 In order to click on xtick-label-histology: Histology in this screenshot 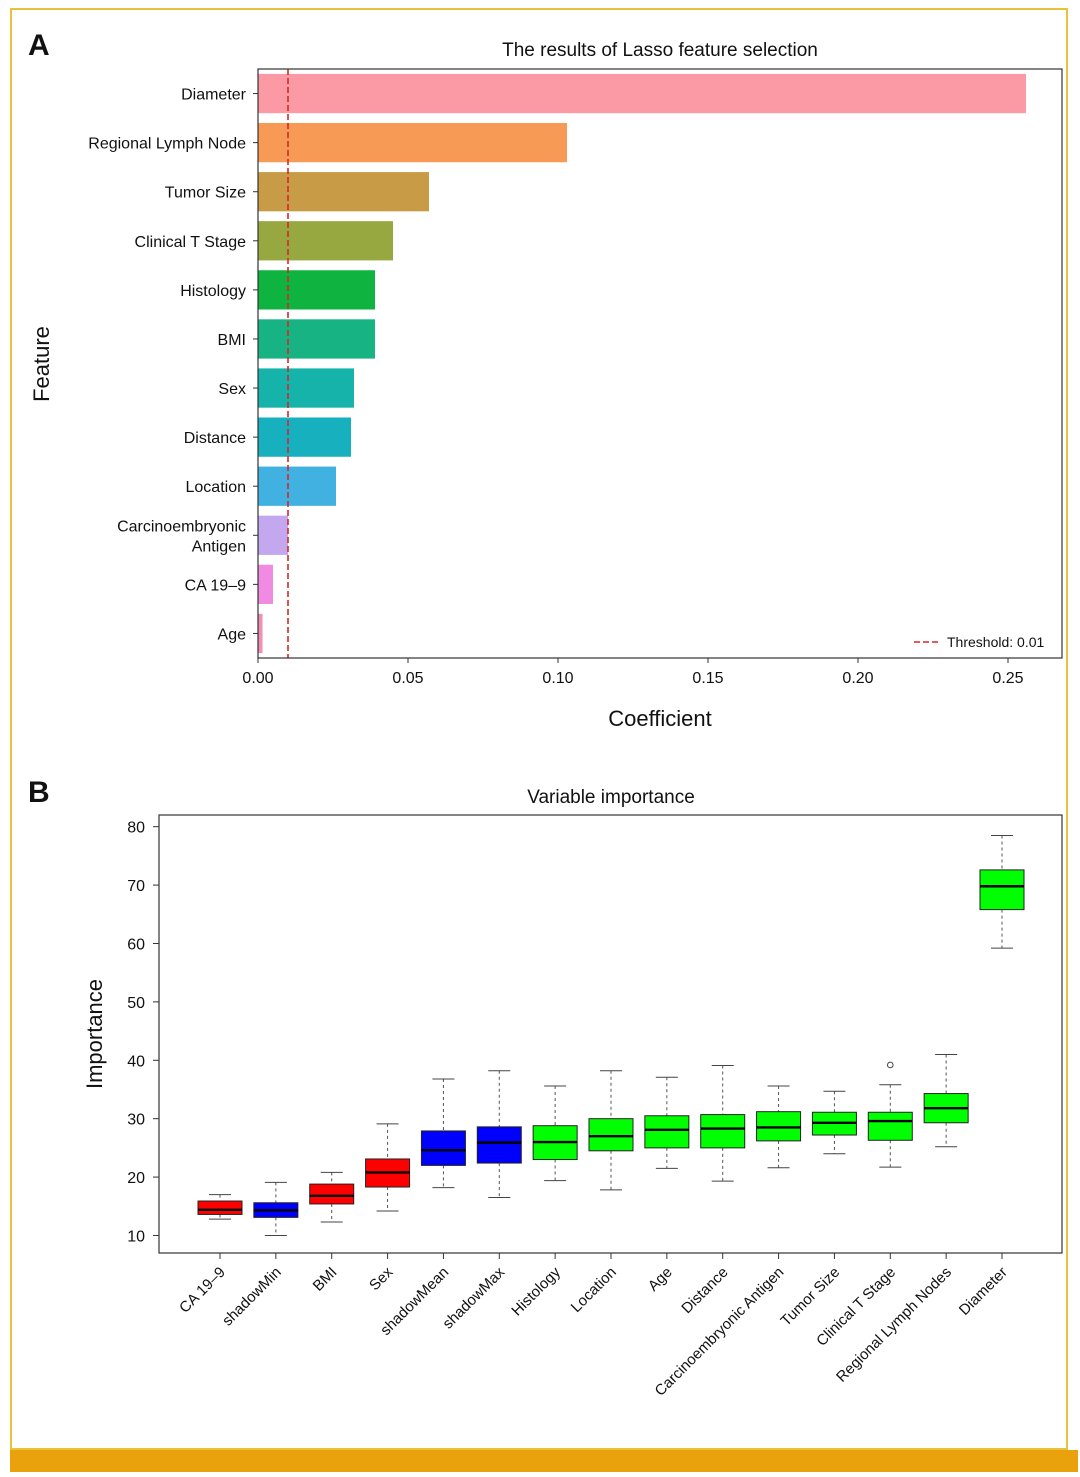, I will do `click(536, 1291)`.